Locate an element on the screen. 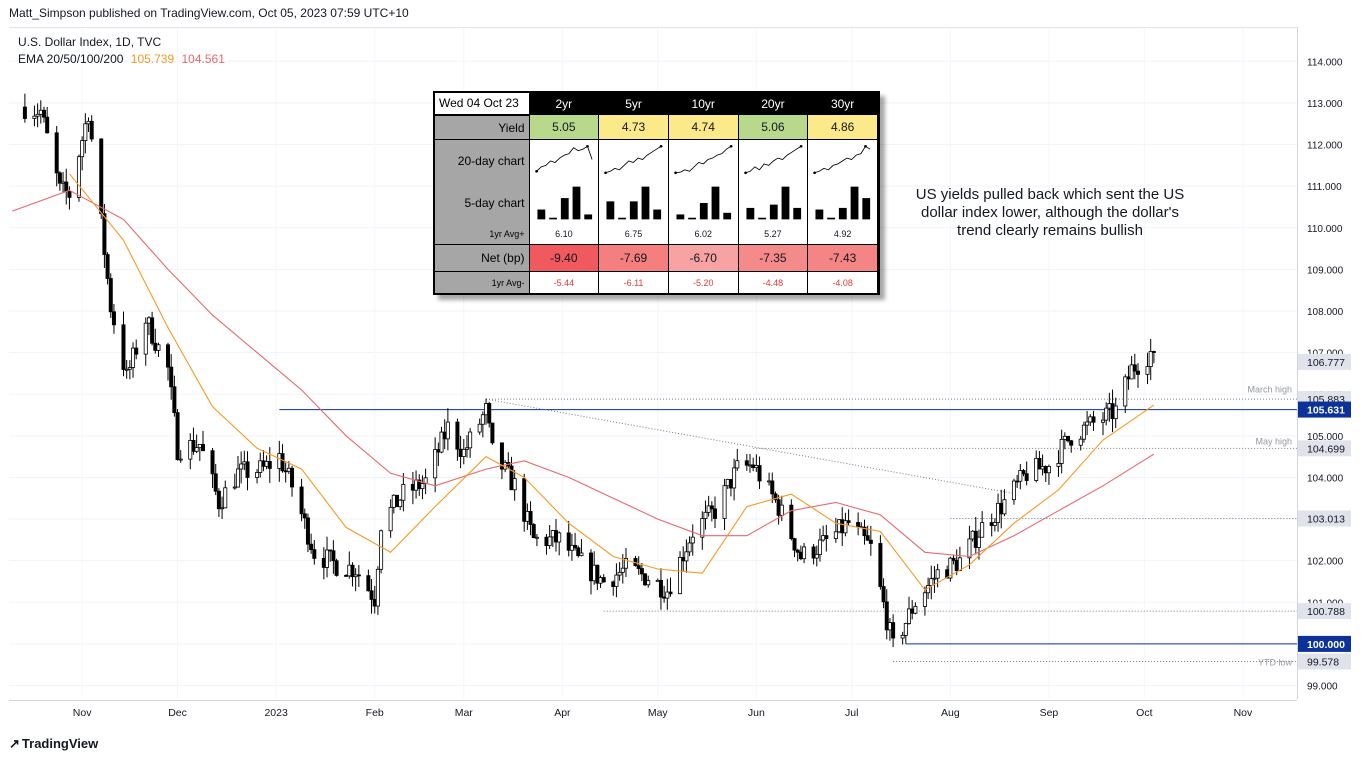 The width and height of the screenshot is (1365, 762). y-tick-label: 112.000 is located at coordinates (1325, 146).